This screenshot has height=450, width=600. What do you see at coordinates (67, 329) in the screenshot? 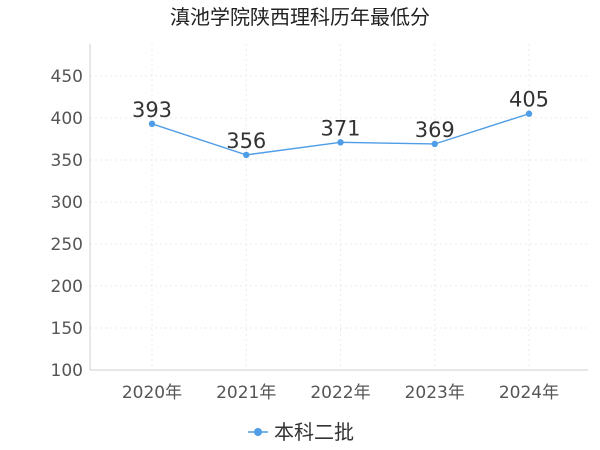
I see `y-tick-label: 150` at bounding box center [67, 329].